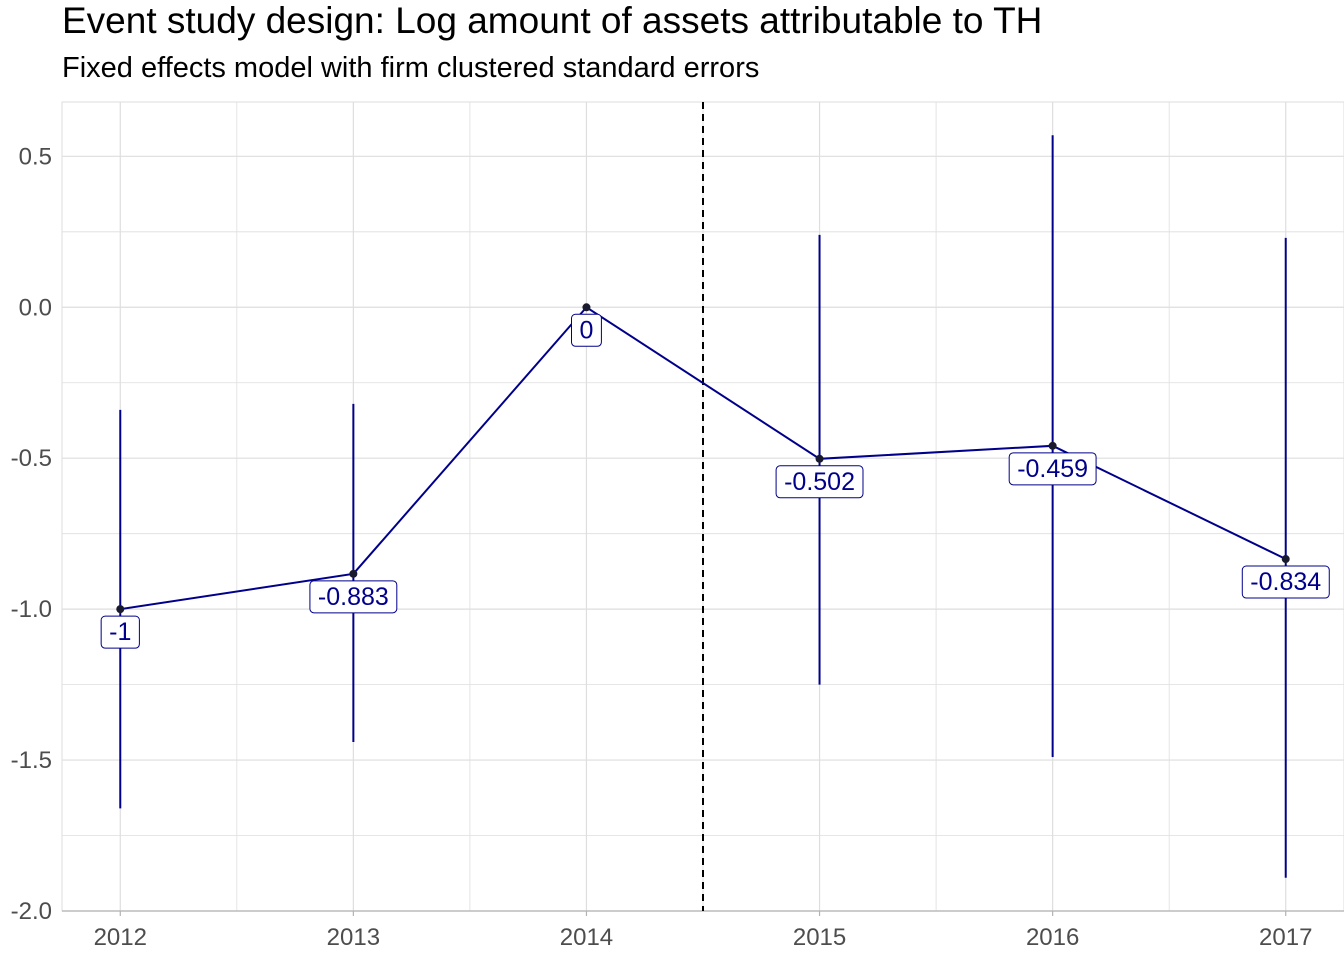 The height and width of the screenshot is (960, 1344). What do you see at coordinates (819, 937) in the screenshot?
I see `x-tick-label: 2015` at bounding box center [819, 937].